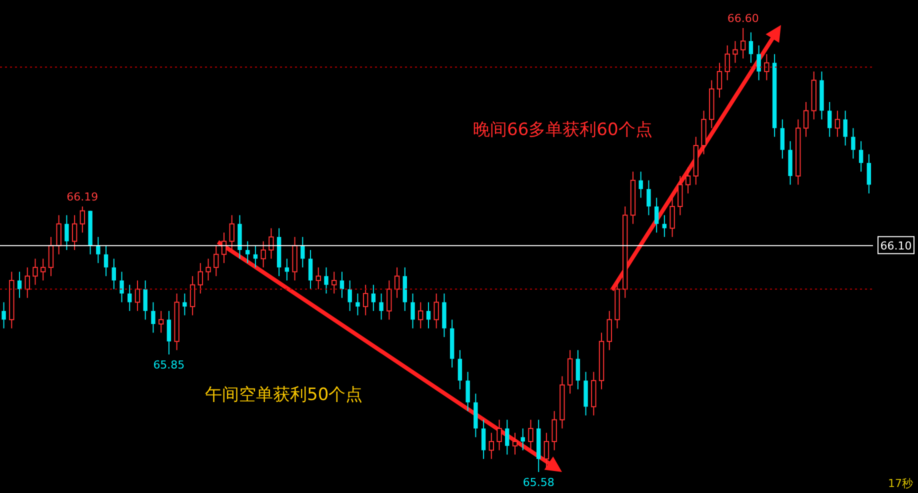 The width and height of the screenshot is (918, 493). I want to click on annotation: 晚间66多单获利60个点, so click(562, 130).